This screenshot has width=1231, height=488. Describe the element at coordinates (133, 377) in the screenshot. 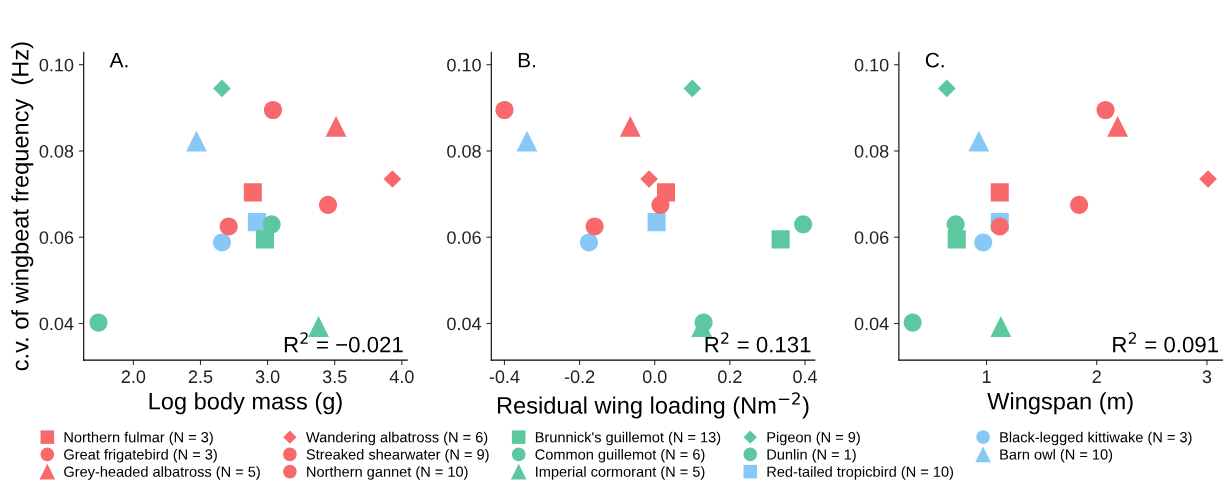

I see `x-tick-label: 2.0` at that location.